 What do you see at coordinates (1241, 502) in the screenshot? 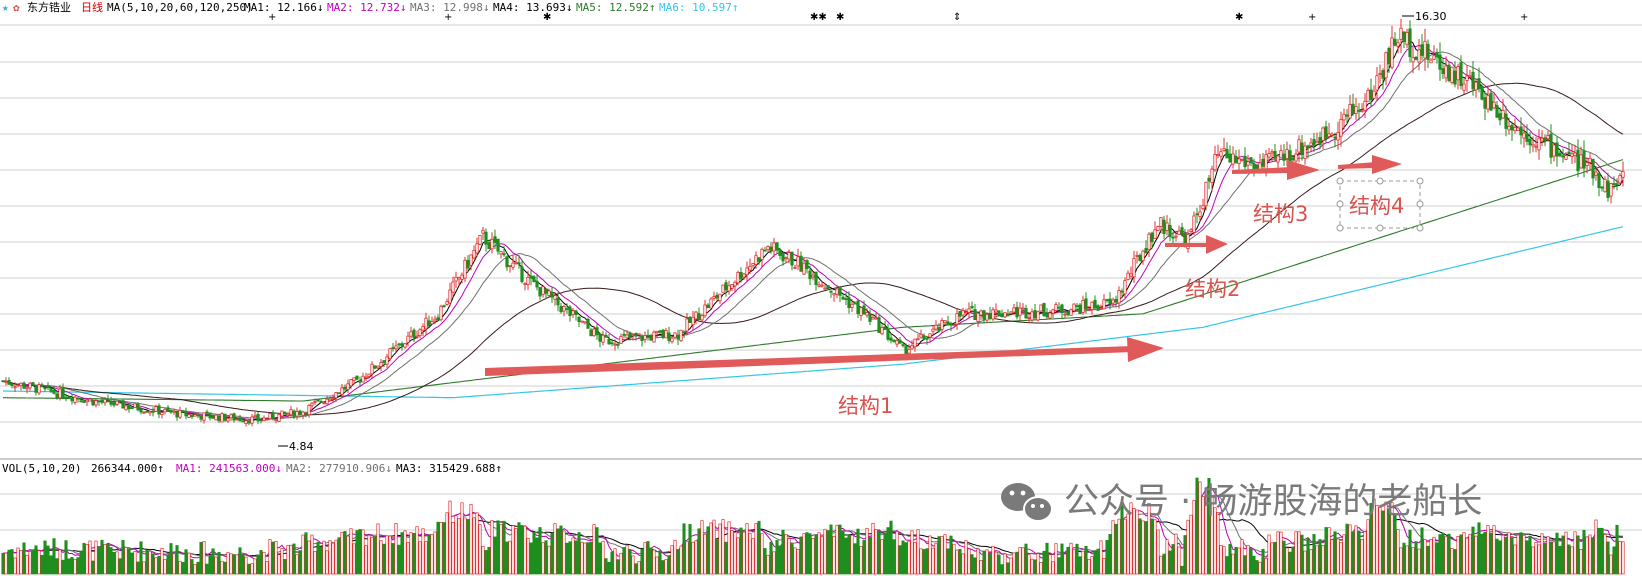
I see `watermark: 公众号 · 畅游股海的老船长` at bounding box center [1241, 502].